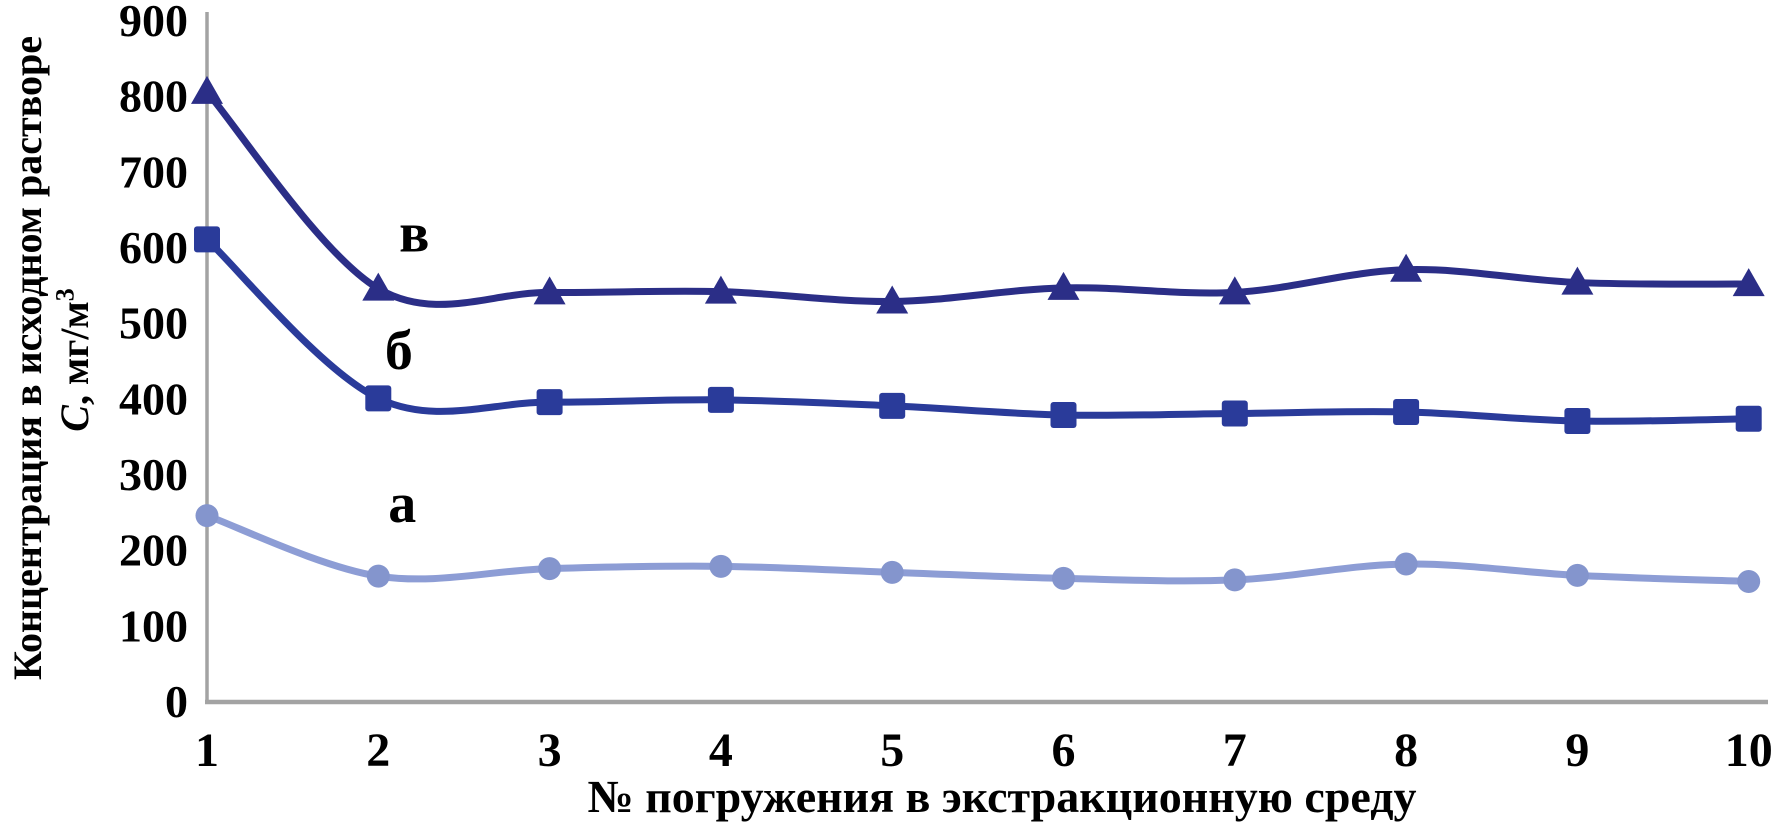 The height and width of the screenshot is (831, 1772). What do you see at coordinates (153, 363) in the screenshot?
I see `y-axis-tick-labels: 0 100 200 300 400 500 600 700 800 900` at bounding box center [153, 363].